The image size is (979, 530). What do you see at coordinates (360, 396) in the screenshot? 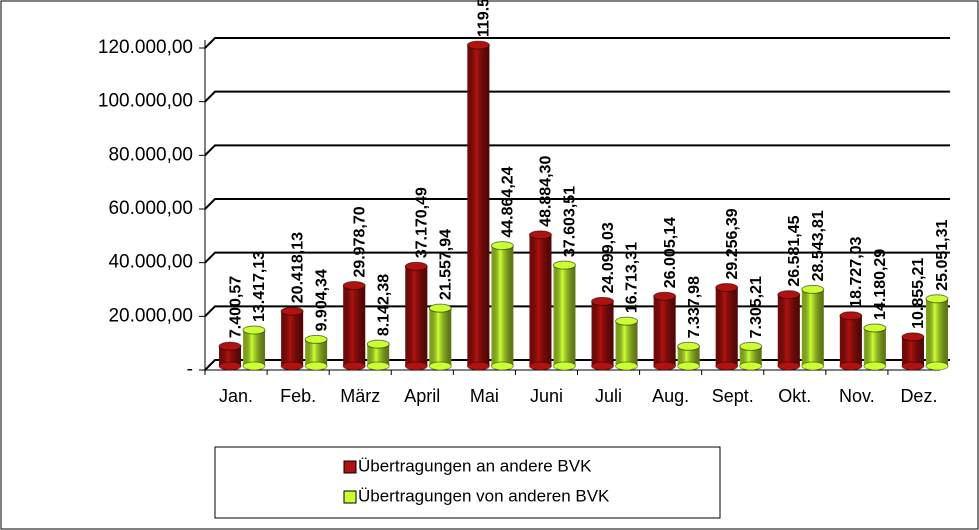
I see `x-tick-label: März` at bounding box center [360, 396].